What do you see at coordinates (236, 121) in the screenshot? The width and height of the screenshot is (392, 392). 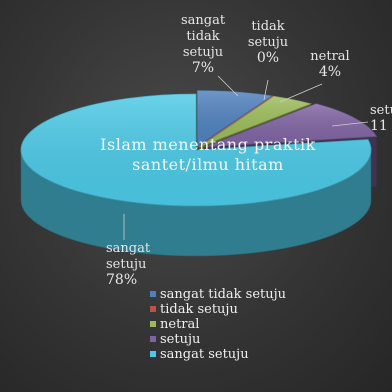 I see `pie-slice-tidak-setuju` at bounding box center [236, 121].